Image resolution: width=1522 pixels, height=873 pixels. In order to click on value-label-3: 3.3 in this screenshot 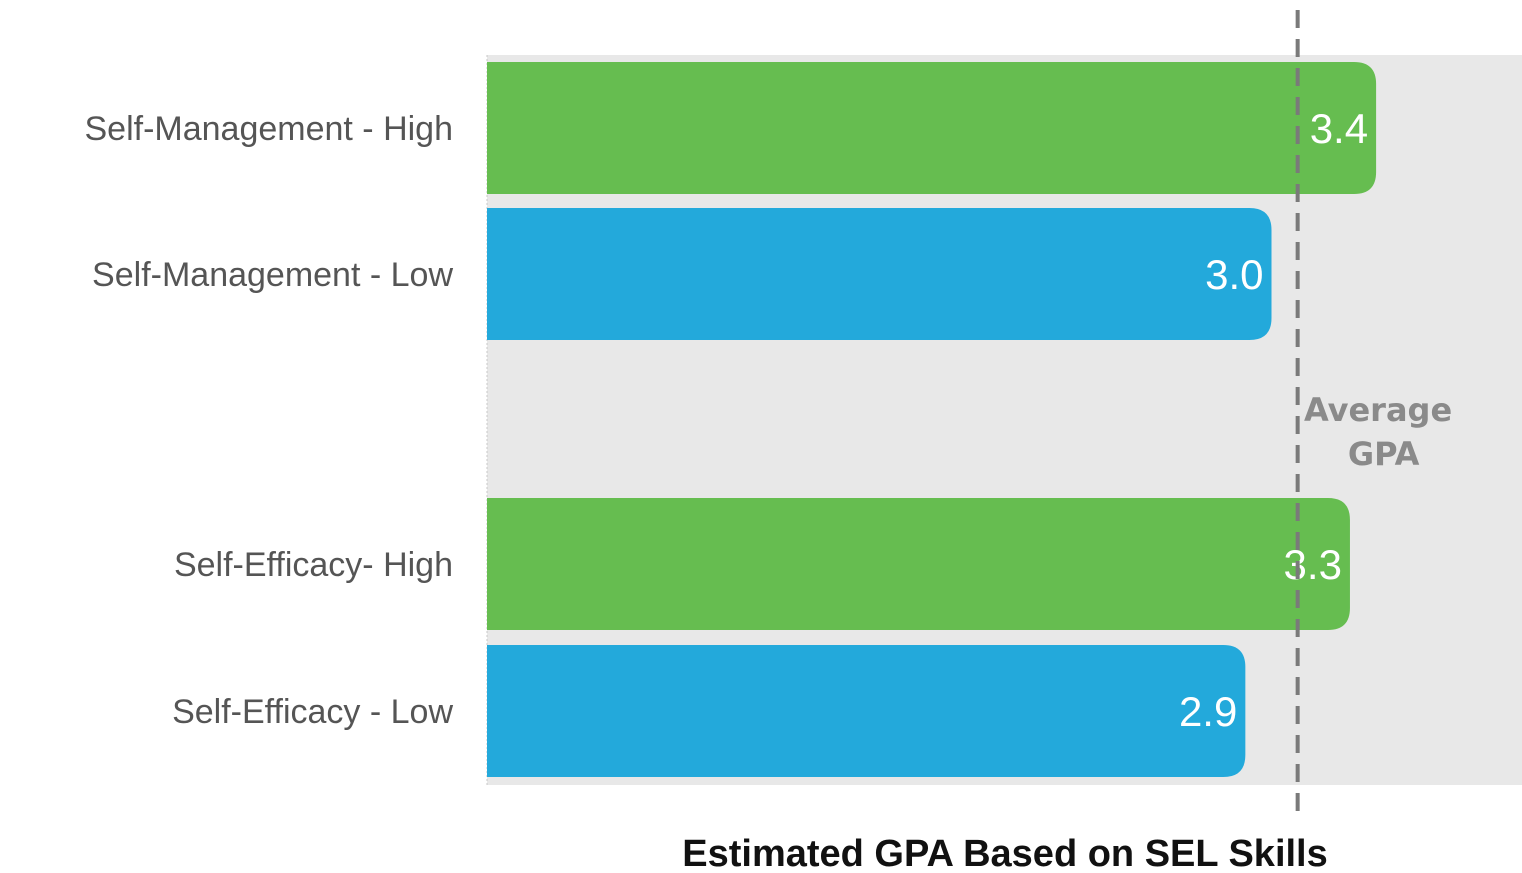, I will do `click(1313, 564)`.